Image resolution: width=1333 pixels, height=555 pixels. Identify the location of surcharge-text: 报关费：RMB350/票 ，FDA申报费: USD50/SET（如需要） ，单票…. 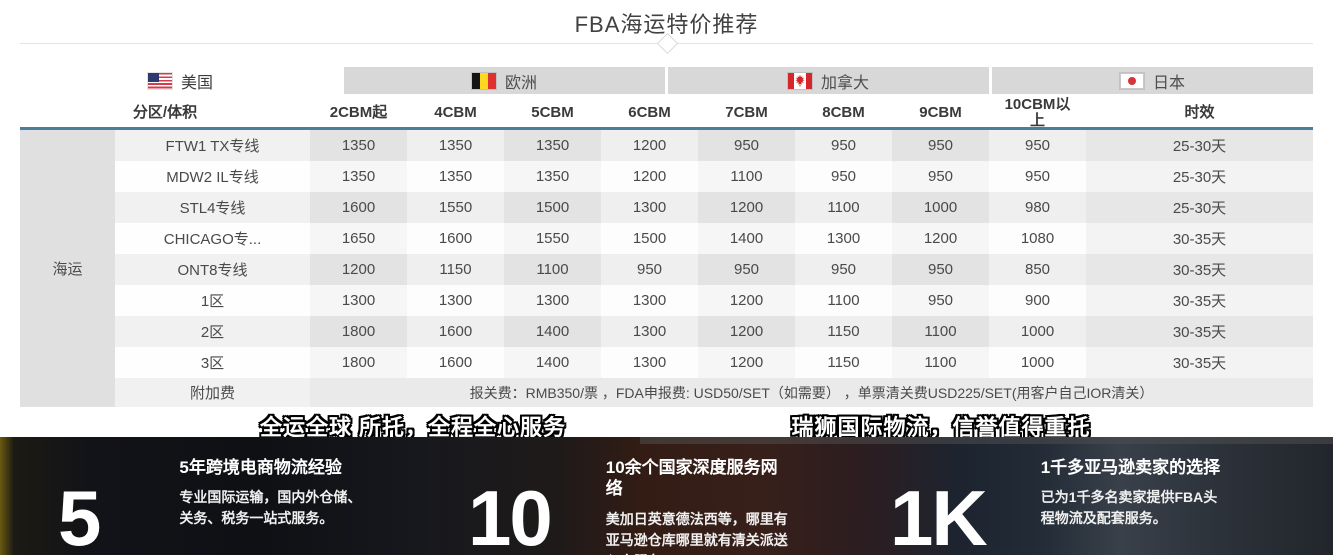
(811, 392).